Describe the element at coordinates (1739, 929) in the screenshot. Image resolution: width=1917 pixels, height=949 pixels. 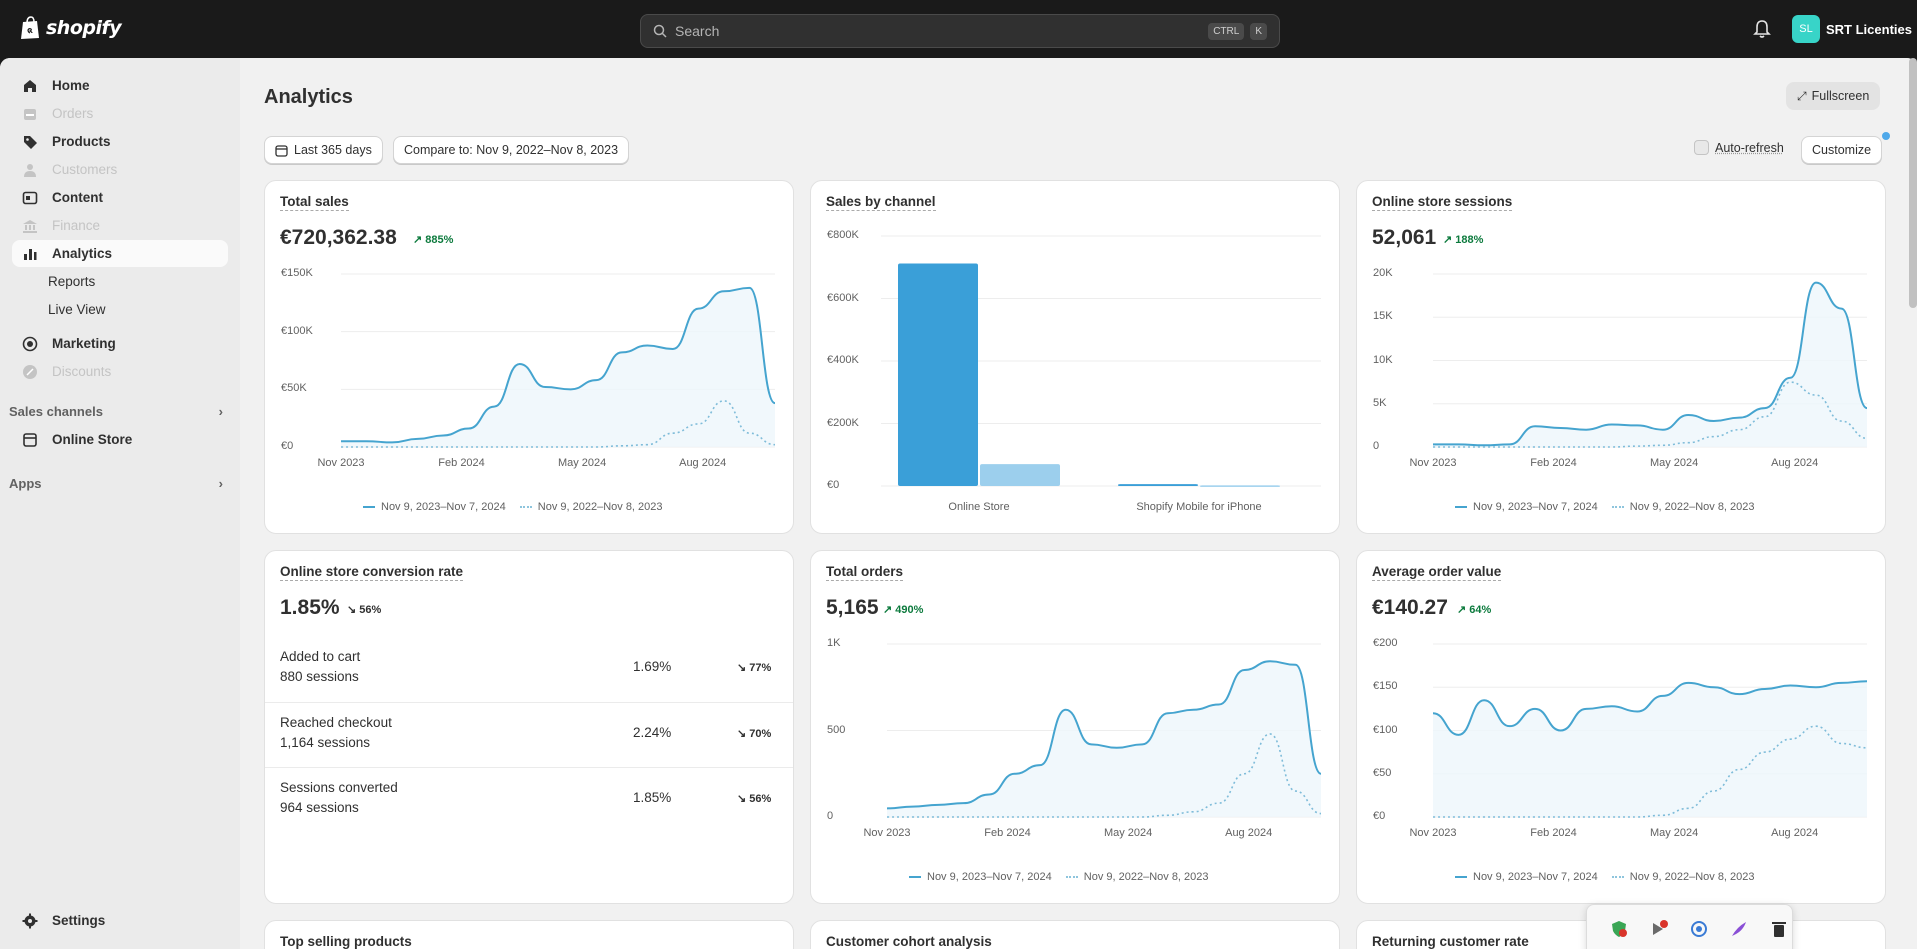
I see `feather-icon` at that location.